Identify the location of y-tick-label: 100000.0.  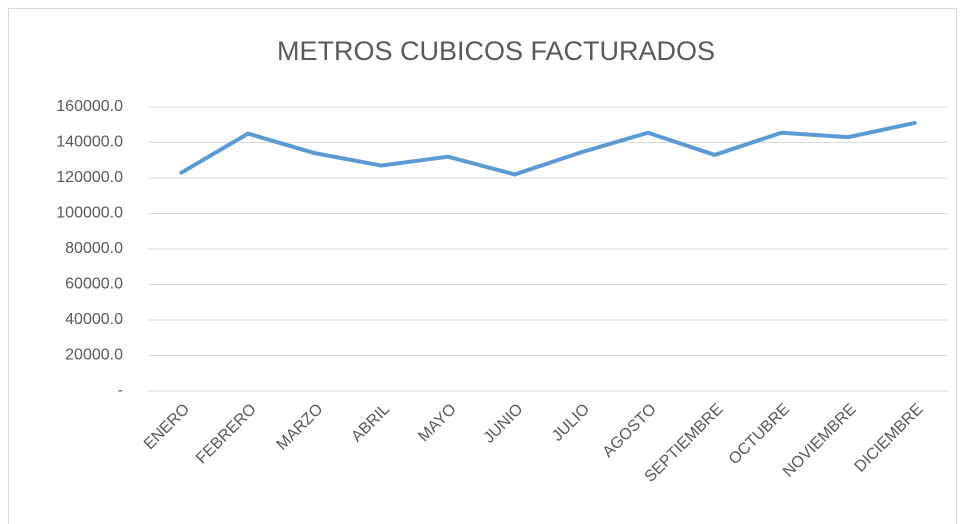
(89, 213).